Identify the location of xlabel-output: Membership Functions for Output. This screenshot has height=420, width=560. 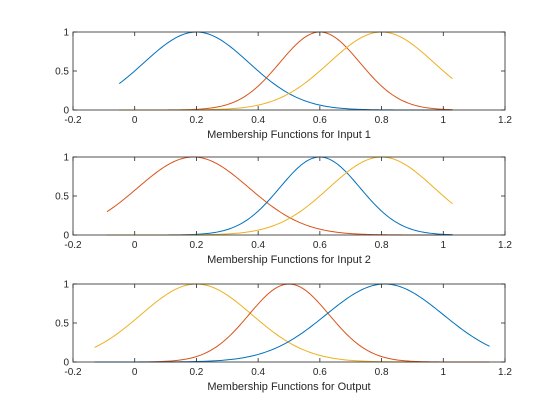
(288, 387).